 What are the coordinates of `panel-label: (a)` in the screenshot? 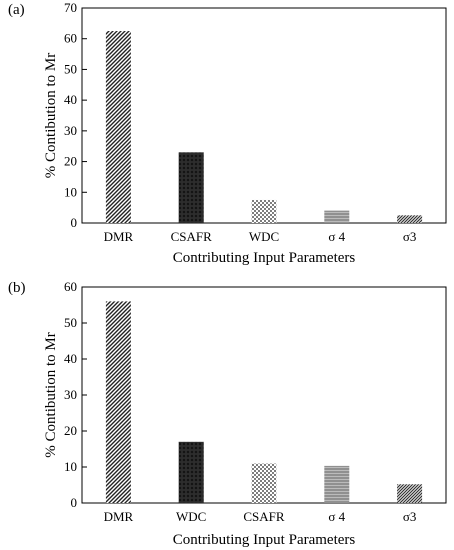 It's located at (16, 10).